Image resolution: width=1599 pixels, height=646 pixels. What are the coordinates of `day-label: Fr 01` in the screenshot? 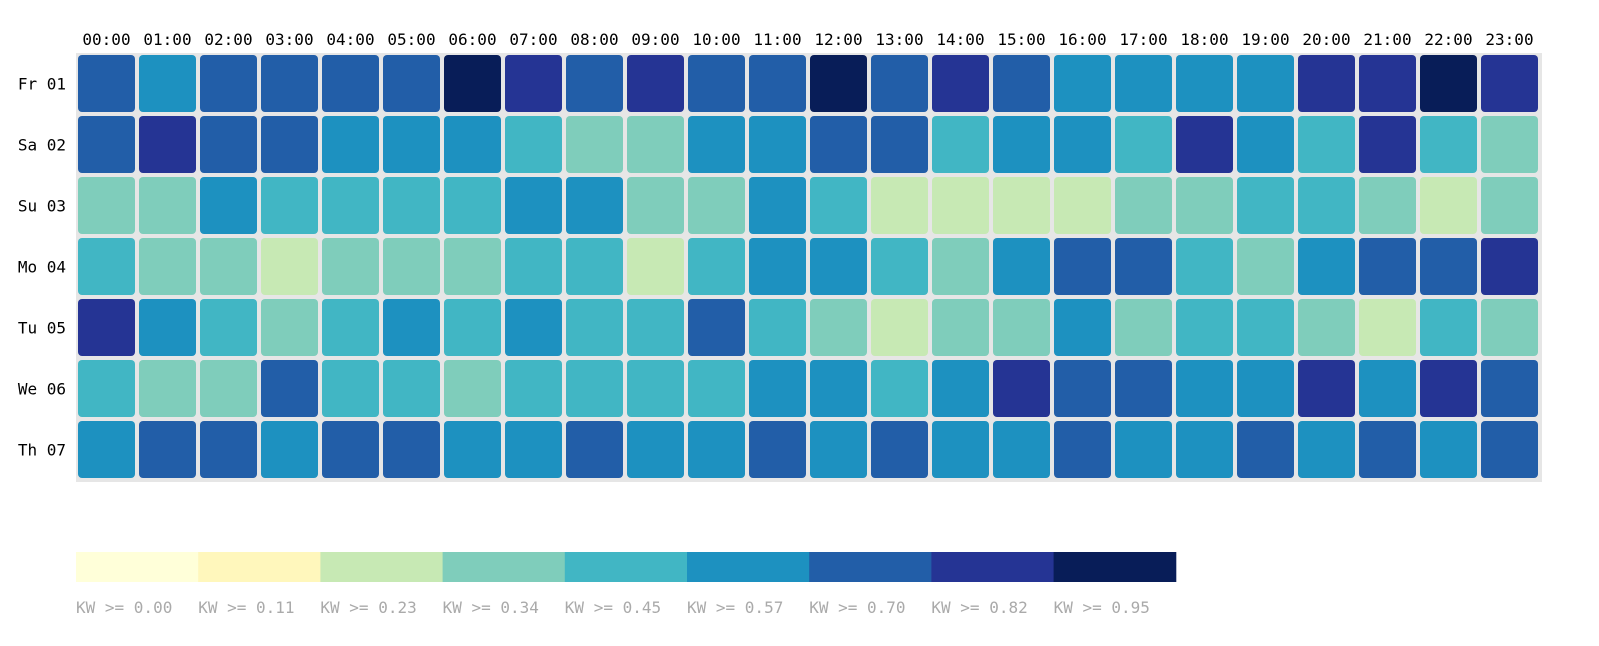 It's located at (42, 84).